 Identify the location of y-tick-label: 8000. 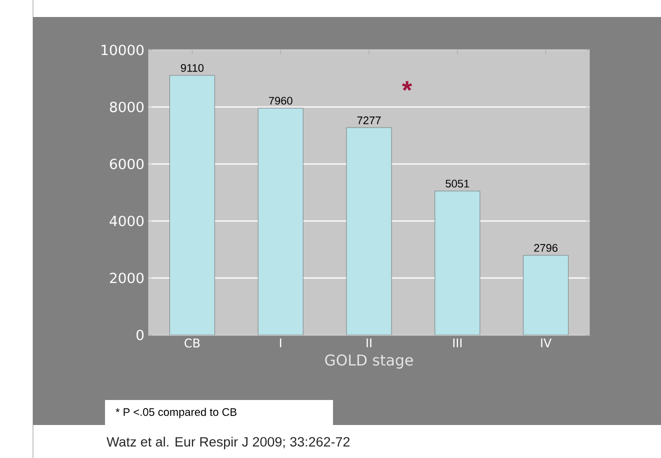
(127, 107).